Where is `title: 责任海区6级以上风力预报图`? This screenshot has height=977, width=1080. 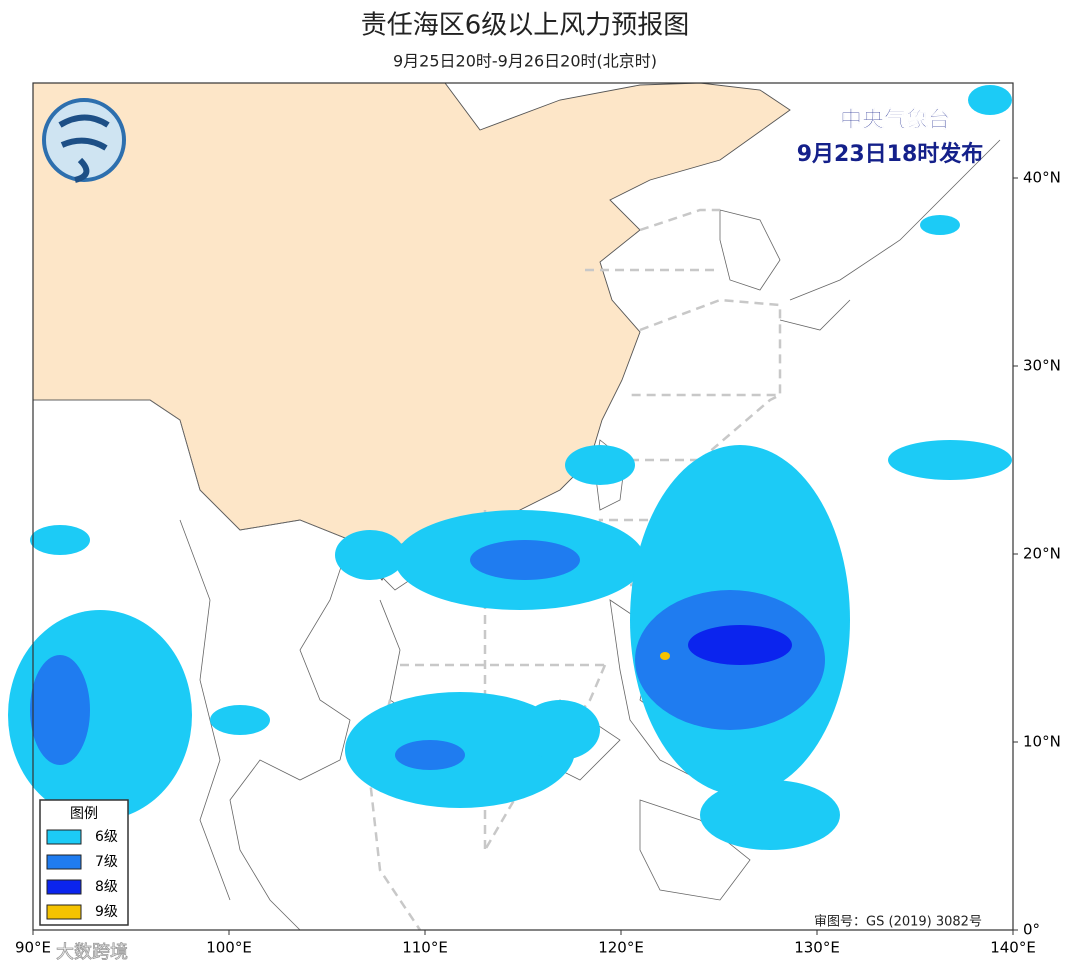 title: 责任海区6级以上风力预报图 is located at coordinates (525, 26).